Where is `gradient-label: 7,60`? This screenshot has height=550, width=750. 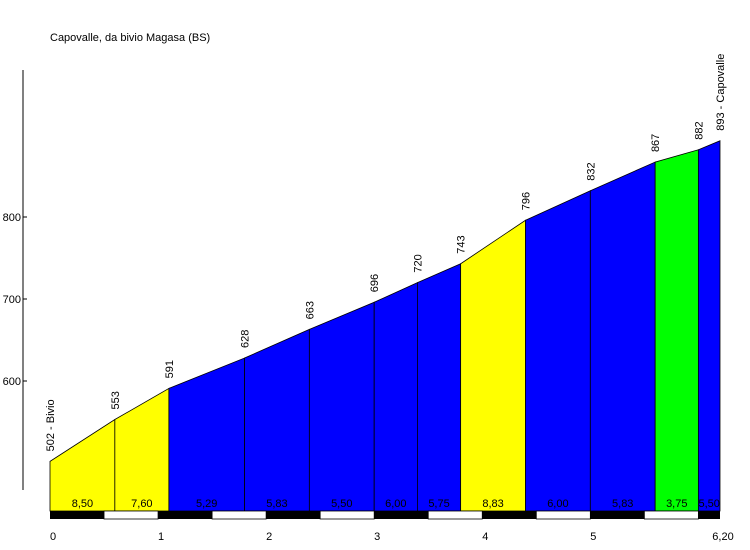 gradient-label: 7,60 is located at coordinates (141, 504).